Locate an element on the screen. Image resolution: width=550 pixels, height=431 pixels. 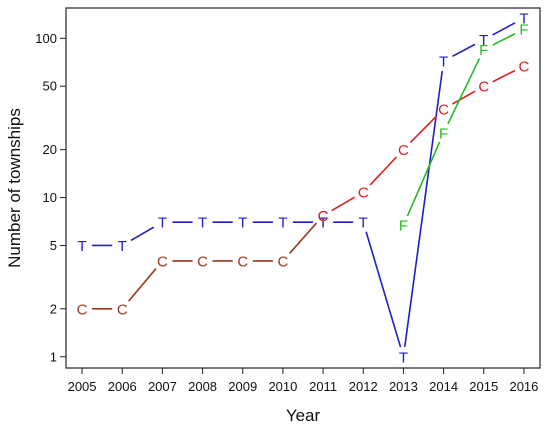
y-tick-label: 1 is located at coordinates (53, 356).